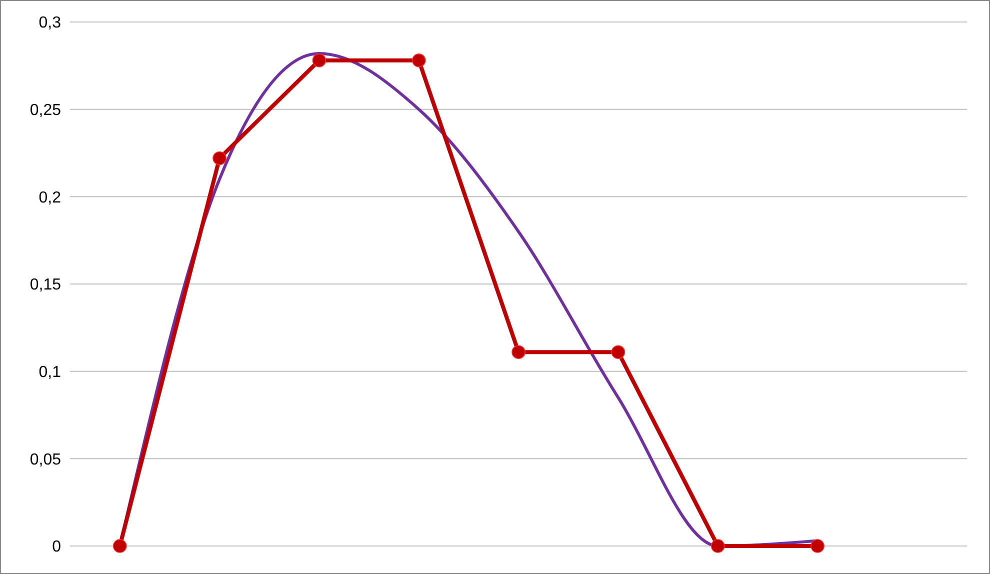  What do you see at coordinates (46, 110) in the screenshot?
I see `y-tick-label: 0,25` at bounding box center [46, 110].